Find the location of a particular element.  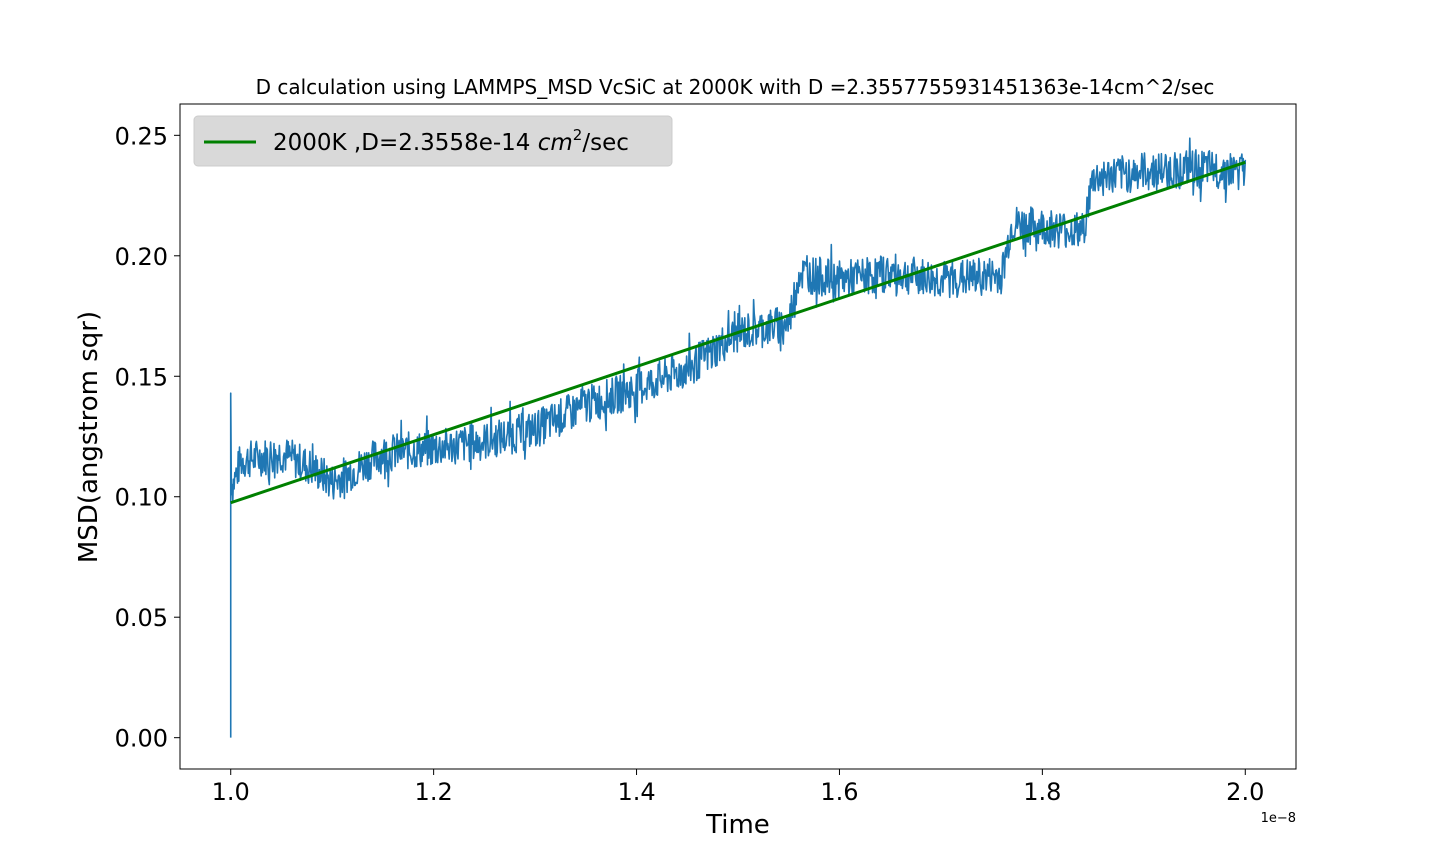

x-tick-label: 1.4 is located at coordinates (636, 792).